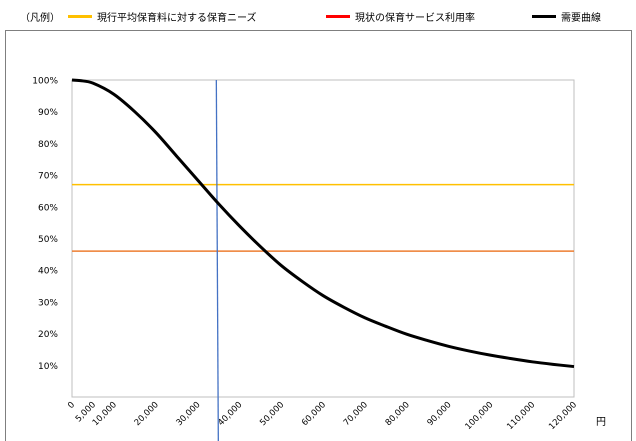 The width and height of the screenshot is (636, 441). What do you see at coordinates (338, 16) in the screenshot?
I see `legend-swatch-usage-rate` at bounding box center [338, 16].